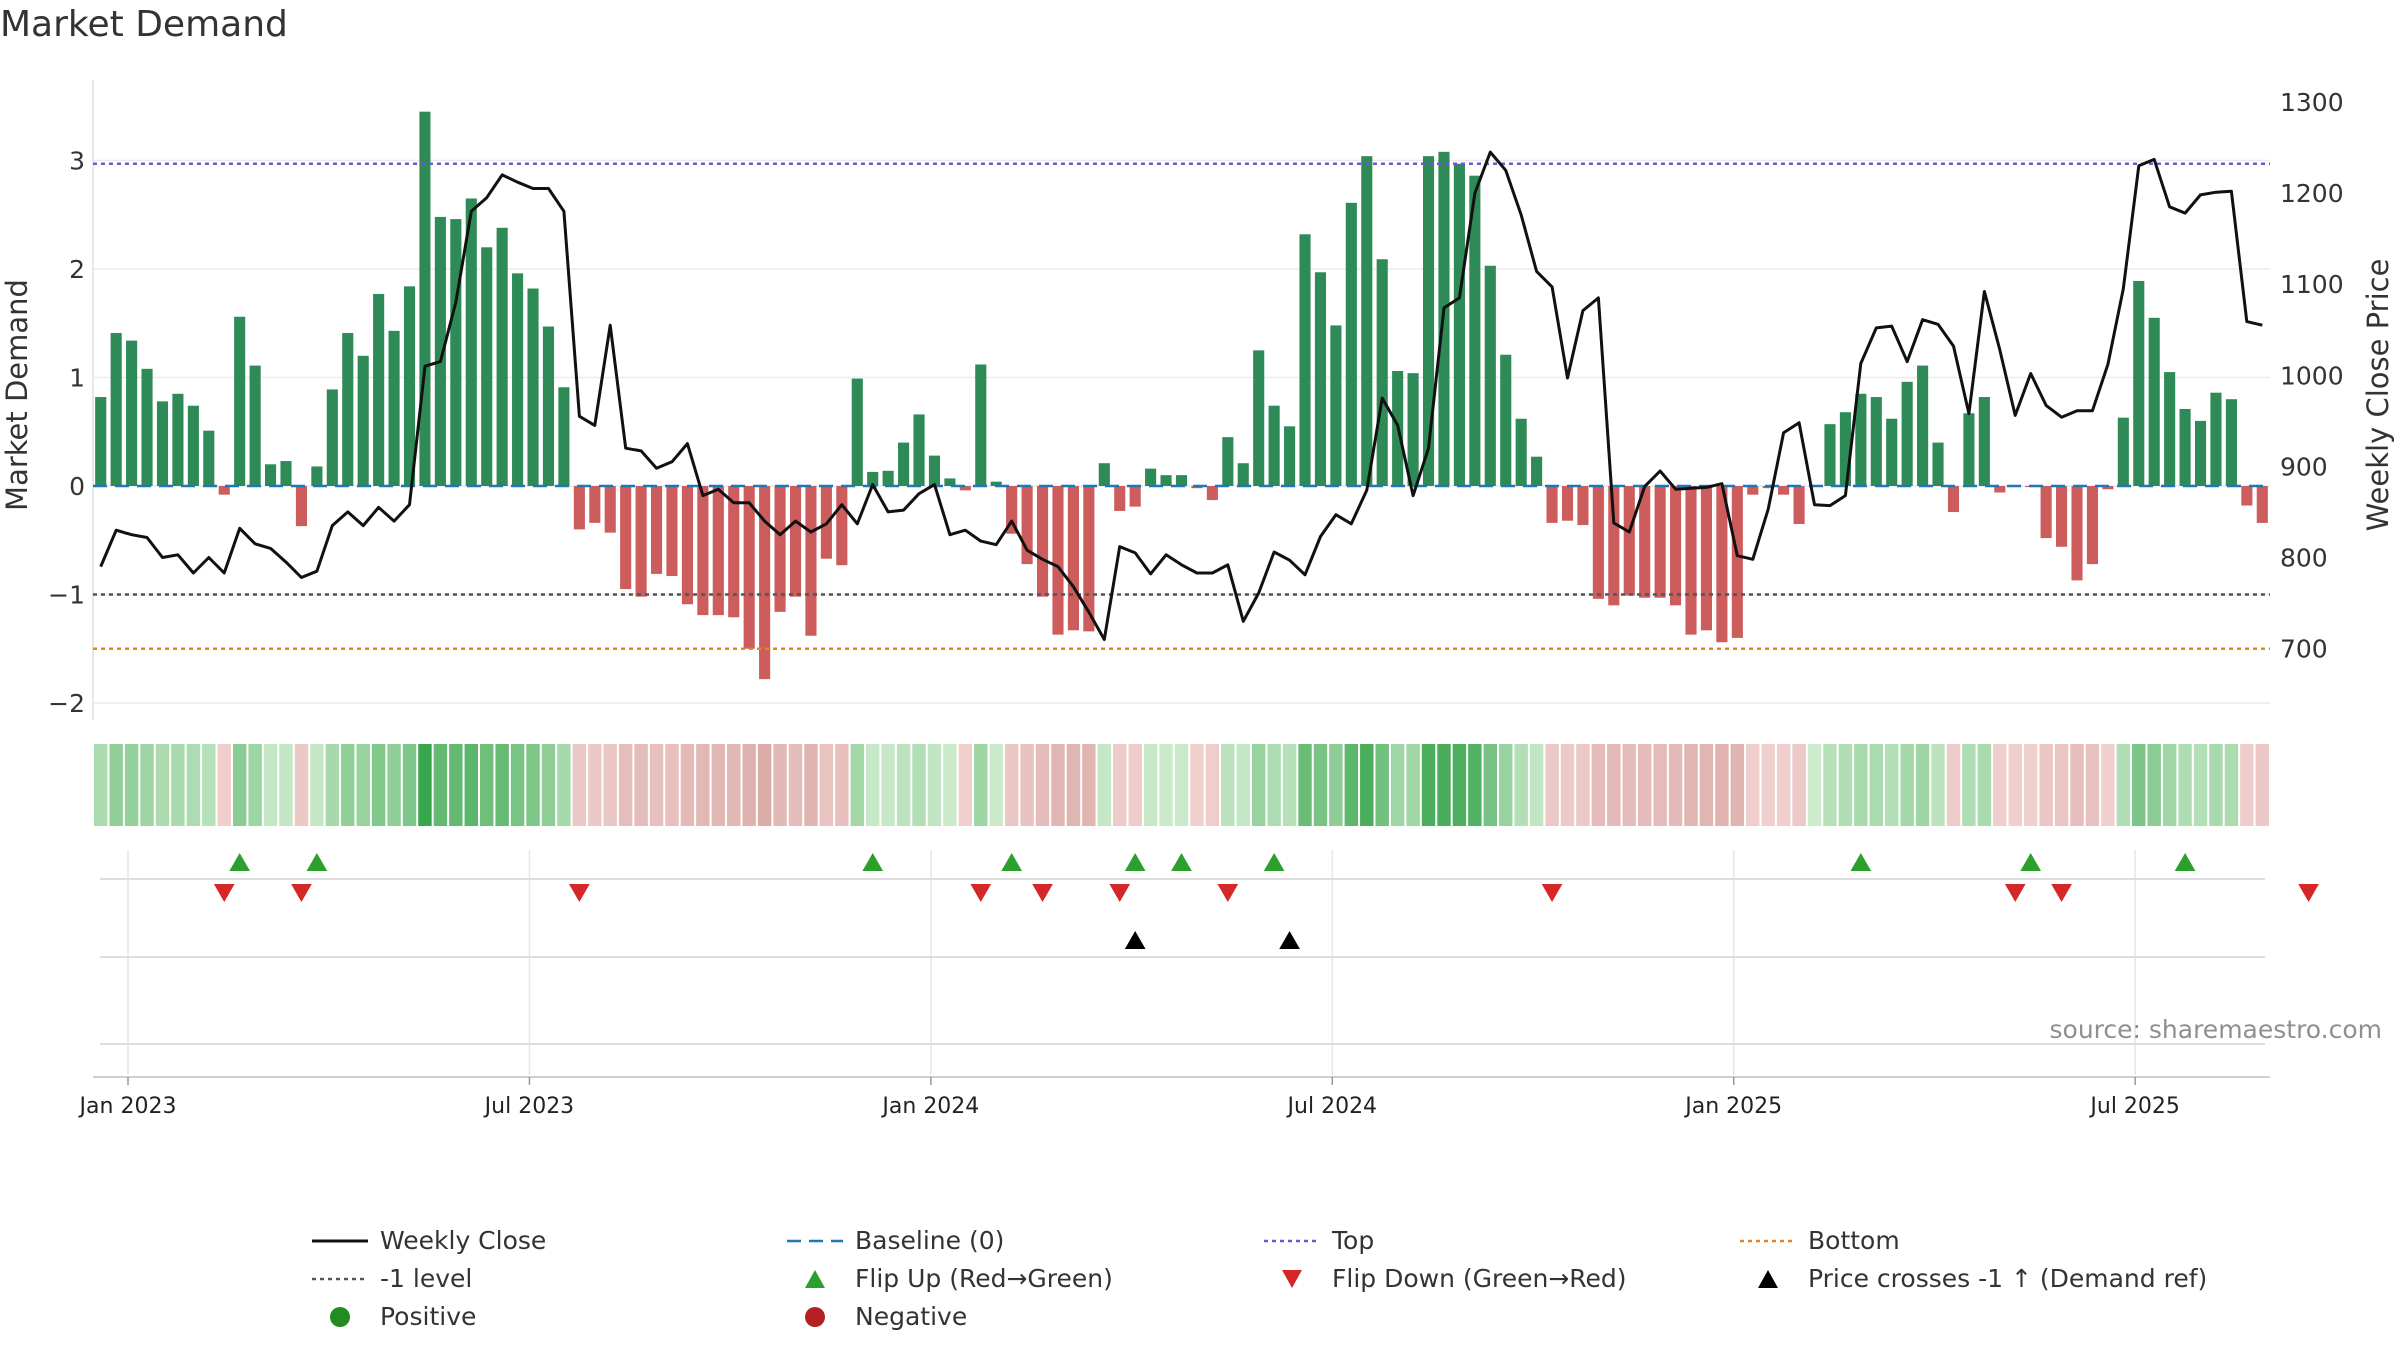 This screenshot has height=1350, width=2400. What do you see at coordinates (1854, 1240) in the screenshot?
I see `legend-label: Bottom` at bounding box center [1854, 1240].